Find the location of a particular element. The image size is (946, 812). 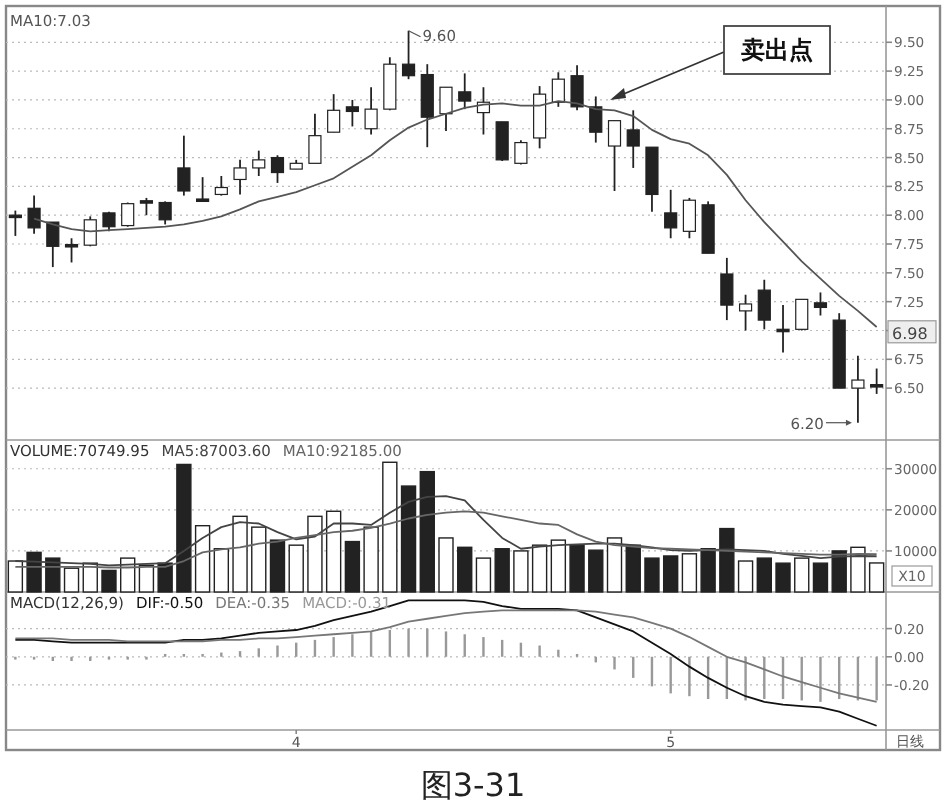

annotation: 6.98 is located at coordinates (910, 333).